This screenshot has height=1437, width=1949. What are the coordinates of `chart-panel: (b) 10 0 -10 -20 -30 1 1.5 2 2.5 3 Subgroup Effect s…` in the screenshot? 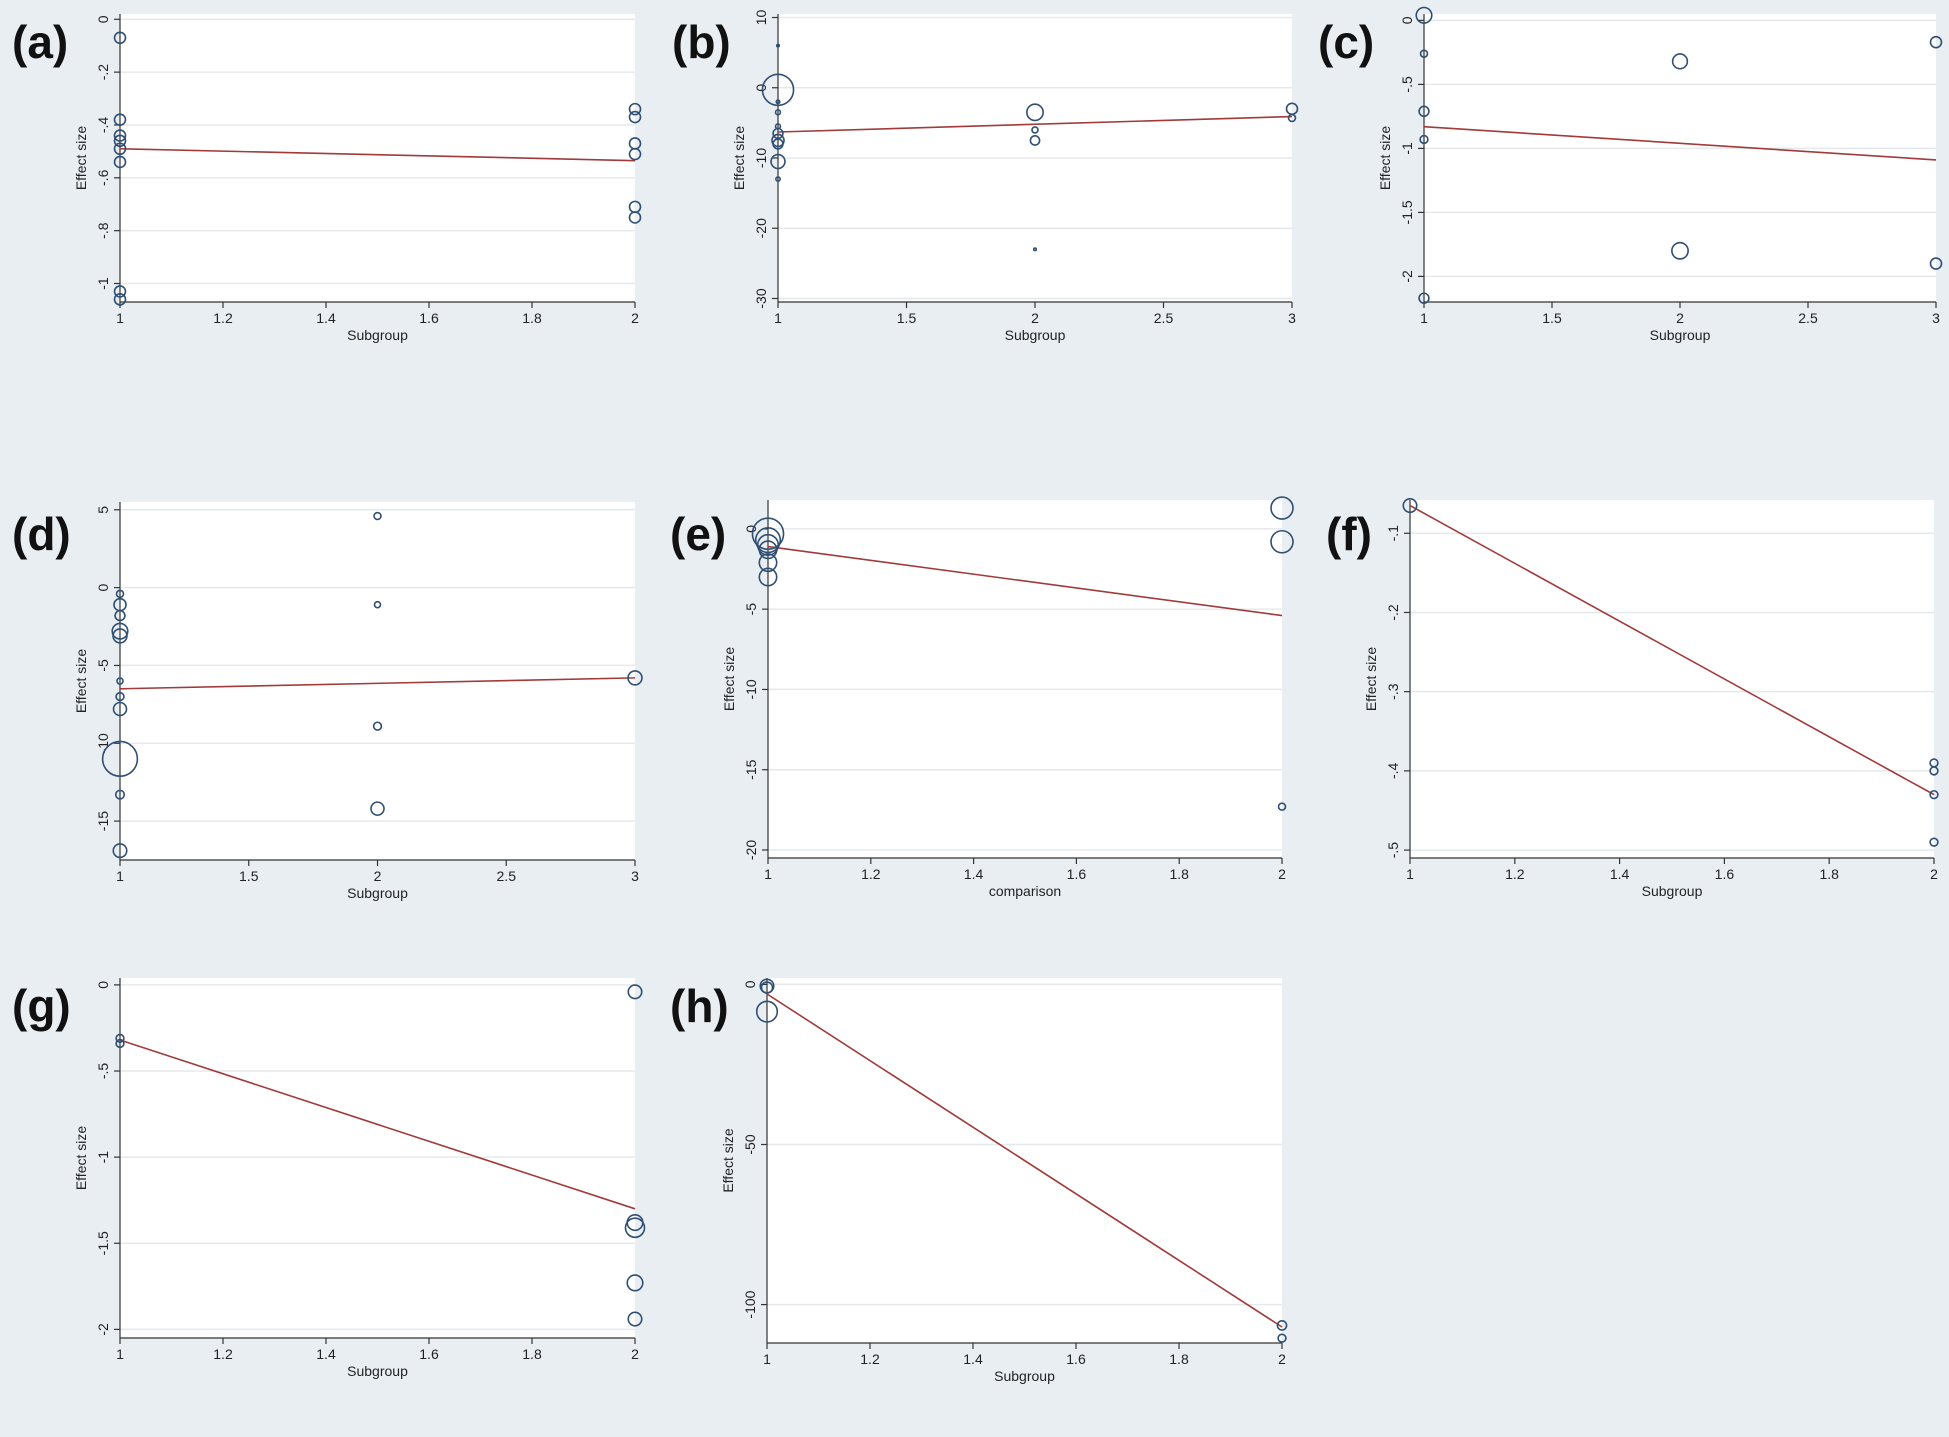 It's located at (985, 176).